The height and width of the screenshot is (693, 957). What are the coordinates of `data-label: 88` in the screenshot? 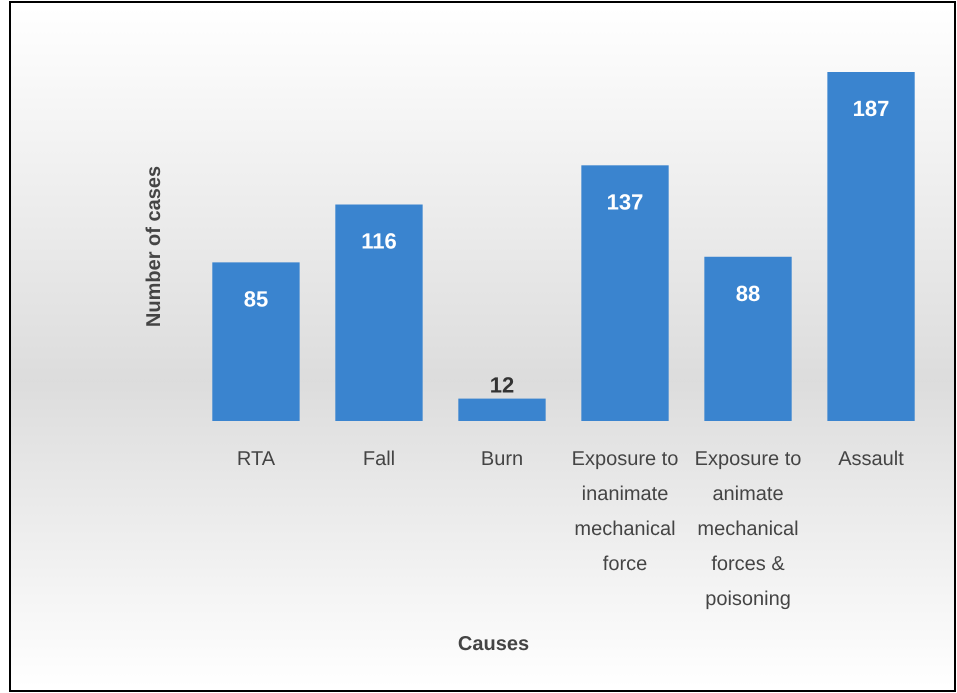 It's located at (748, 293).